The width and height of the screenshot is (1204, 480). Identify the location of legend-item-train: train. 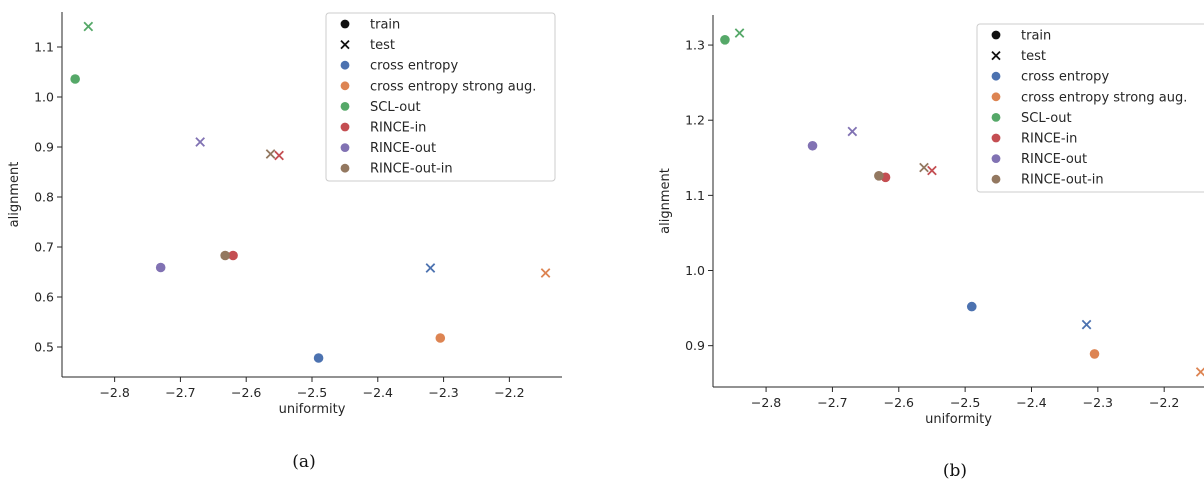
(370, 25).